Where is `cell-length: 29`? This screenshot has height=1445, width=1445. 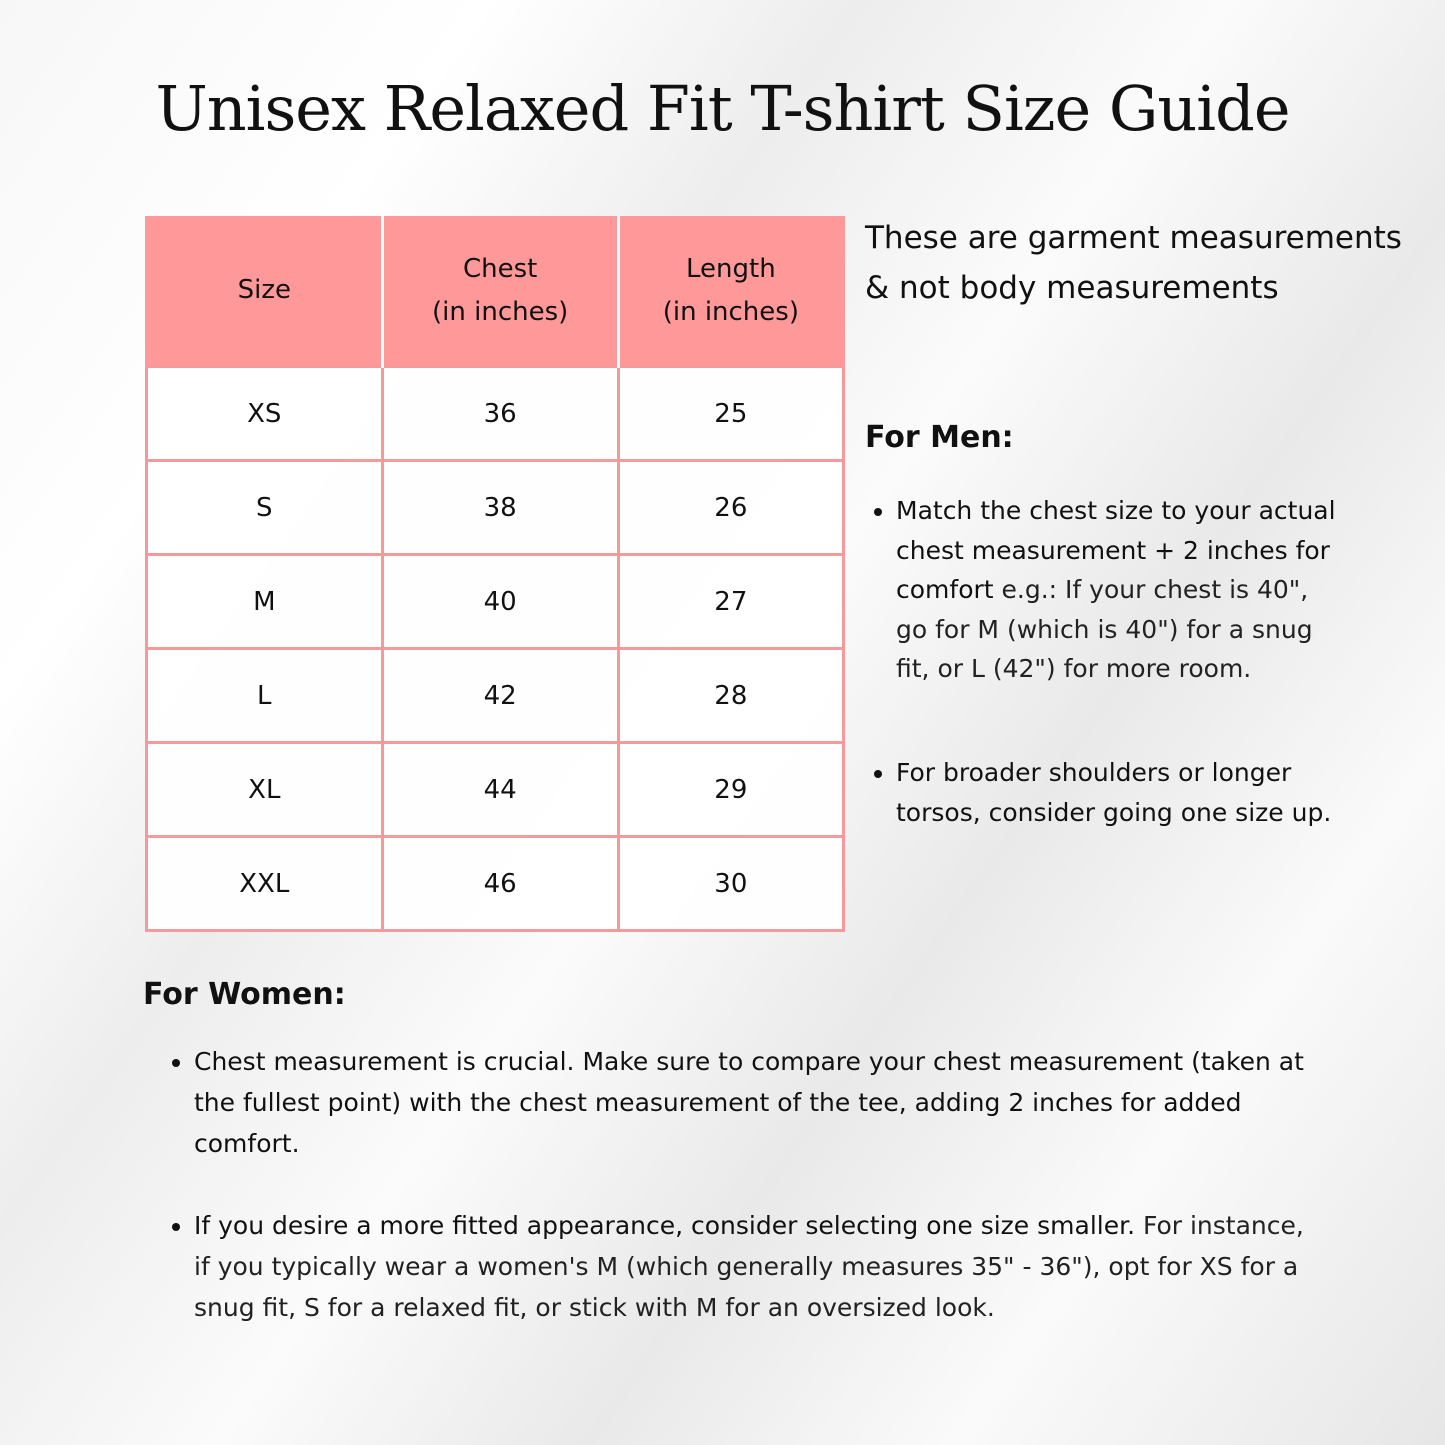 cell-length: 29 is located at coordinates (731, 789).